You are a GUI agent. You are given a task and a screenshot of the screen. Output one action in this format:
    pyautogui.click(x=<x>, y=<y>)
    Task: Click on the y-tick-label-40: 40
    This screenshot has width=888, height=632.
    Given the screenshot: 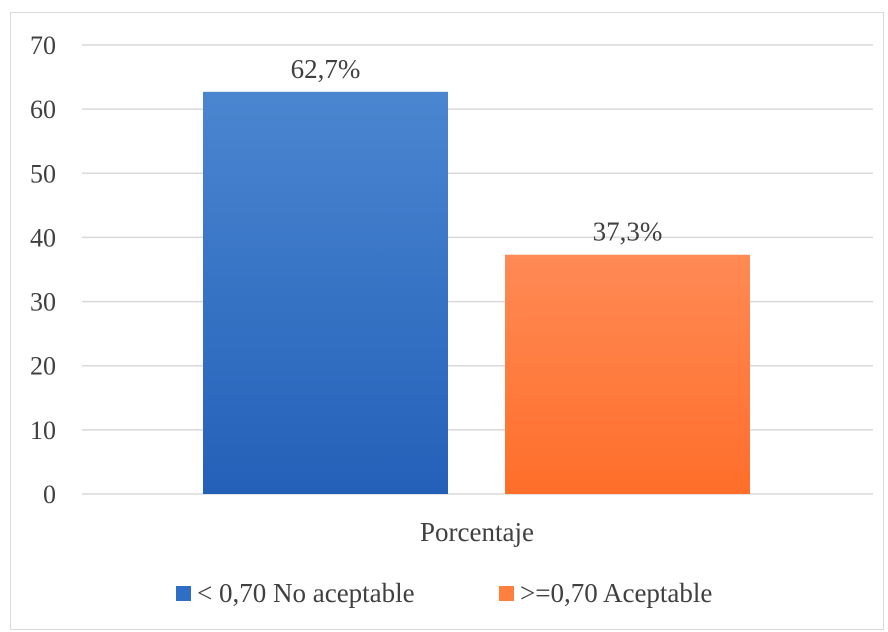 What is the action you would take?
    pyautogui.click(x=43, y=237)
    